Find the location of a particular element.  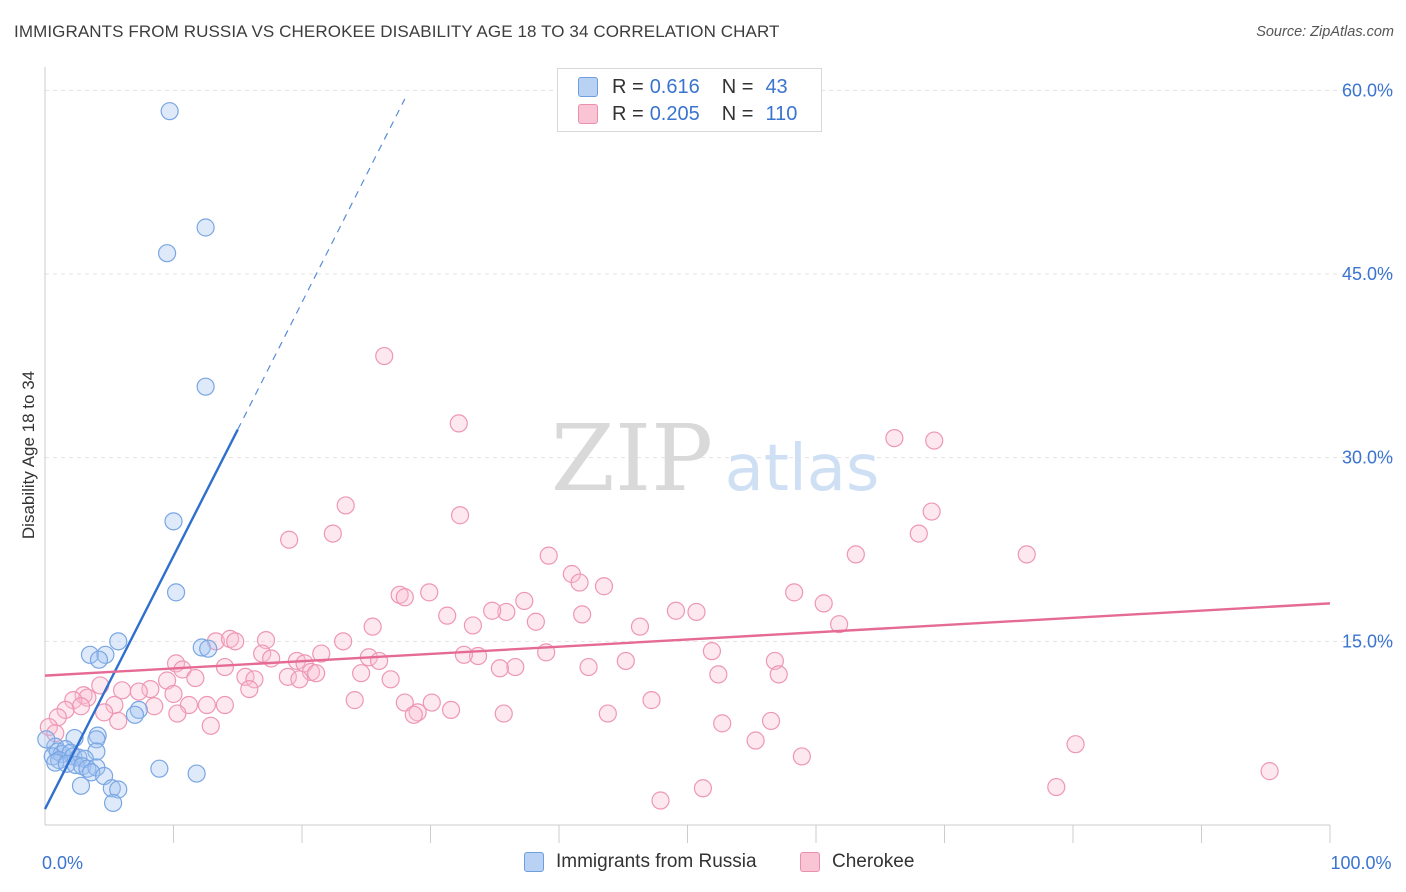

series-legend: Immigrants from Russia Cherokee is located at coordinates (703, 864).